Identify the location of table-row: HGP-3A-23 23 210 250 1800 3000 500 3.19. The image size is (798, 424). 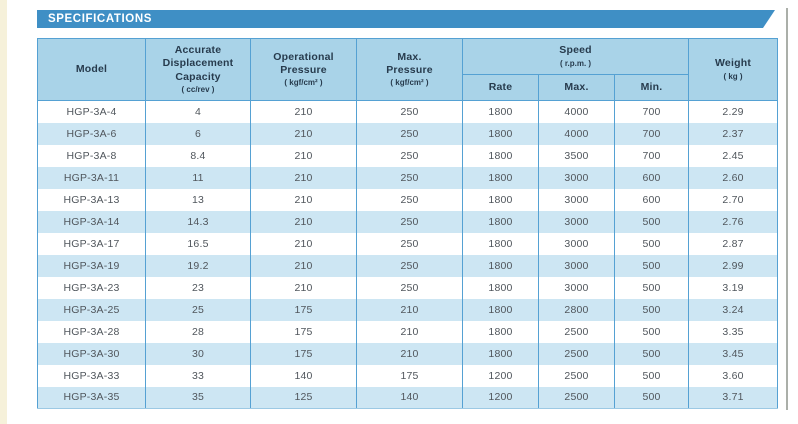
(408, 287).